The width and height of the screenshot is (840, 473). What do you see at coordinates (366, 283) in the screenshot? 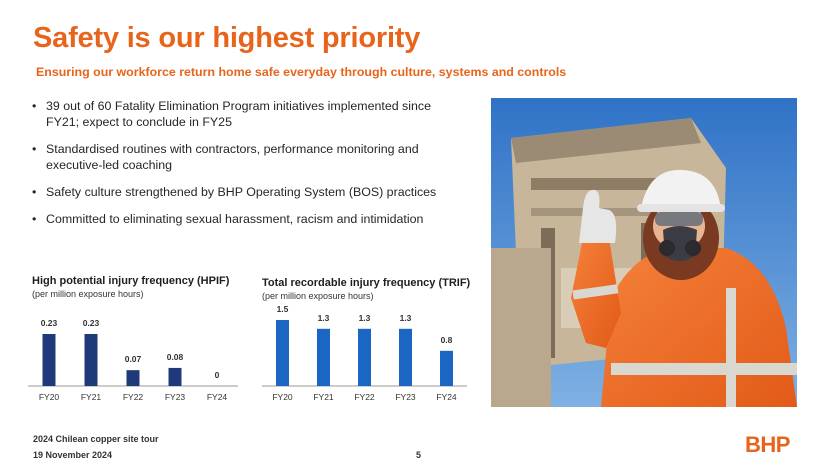
I see `trif-chart-title: Total recordable injury frequency (TRIF)` at bounding box center [366, 283].